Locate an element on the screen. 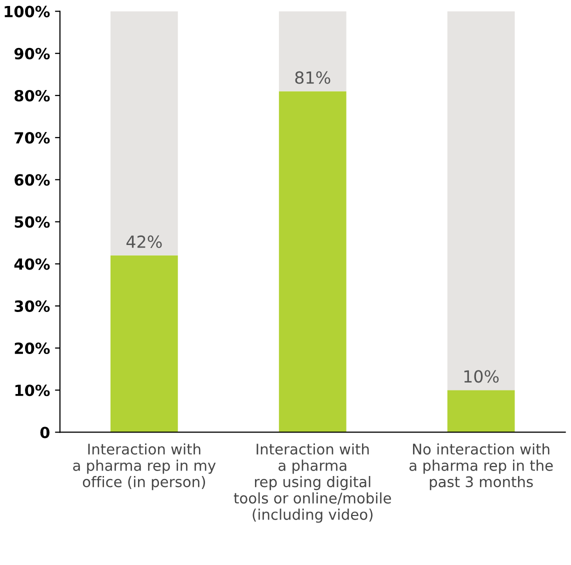  data-label: 42% is located at coordinates (144, 241).